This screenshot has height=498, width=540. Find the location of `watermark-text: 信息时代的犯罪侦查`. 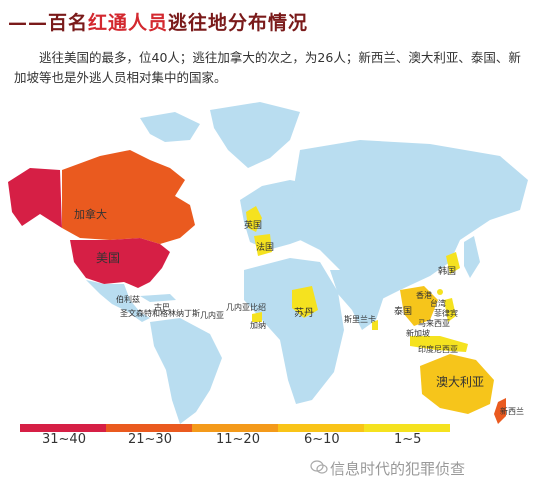

watermark-text: 信息时代的犯罪侦查 is located at coordinates (398, 469).